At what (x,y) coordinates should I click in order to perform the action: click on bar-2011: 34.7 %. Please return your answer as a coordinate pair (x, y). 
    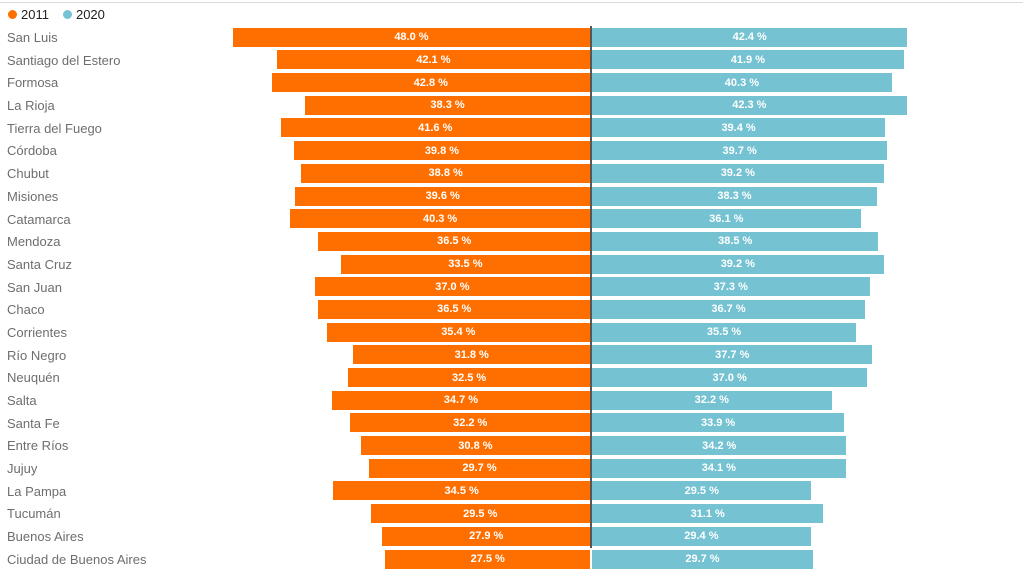
    Looking at the image, I should click on (460, 400).